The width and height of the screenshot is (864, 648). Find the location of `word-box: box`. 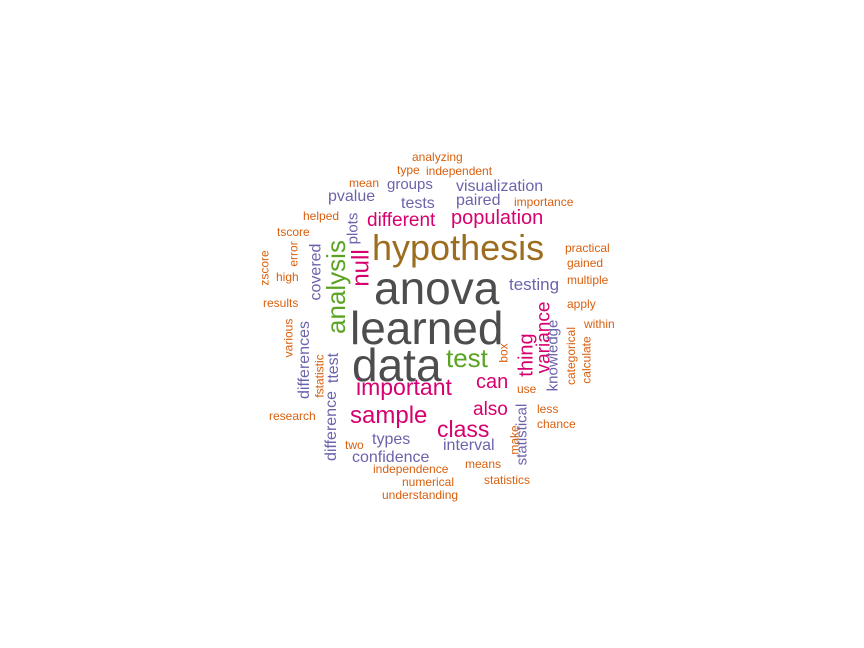

word-box: box is located at coordinates (503, 353).